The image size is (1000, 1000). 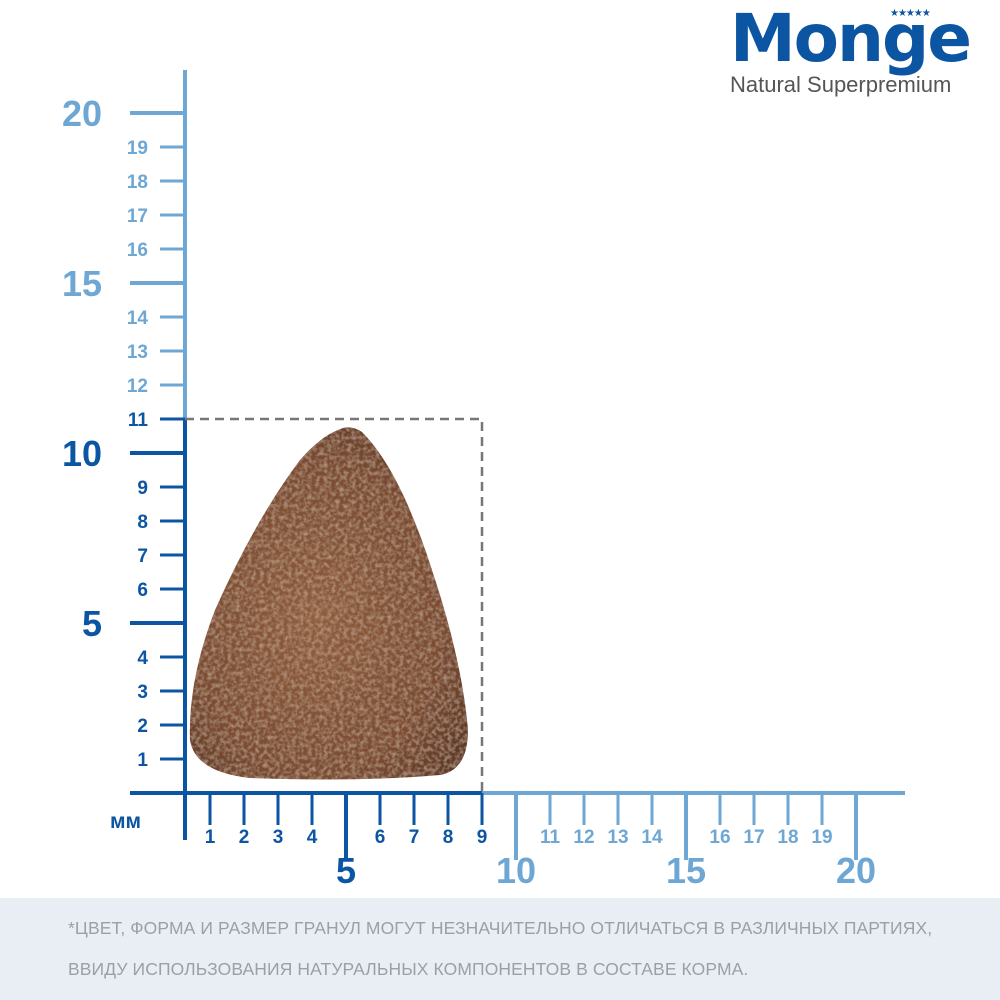 I want to click on x-tick-label: 15, so click(x=686, y=870).